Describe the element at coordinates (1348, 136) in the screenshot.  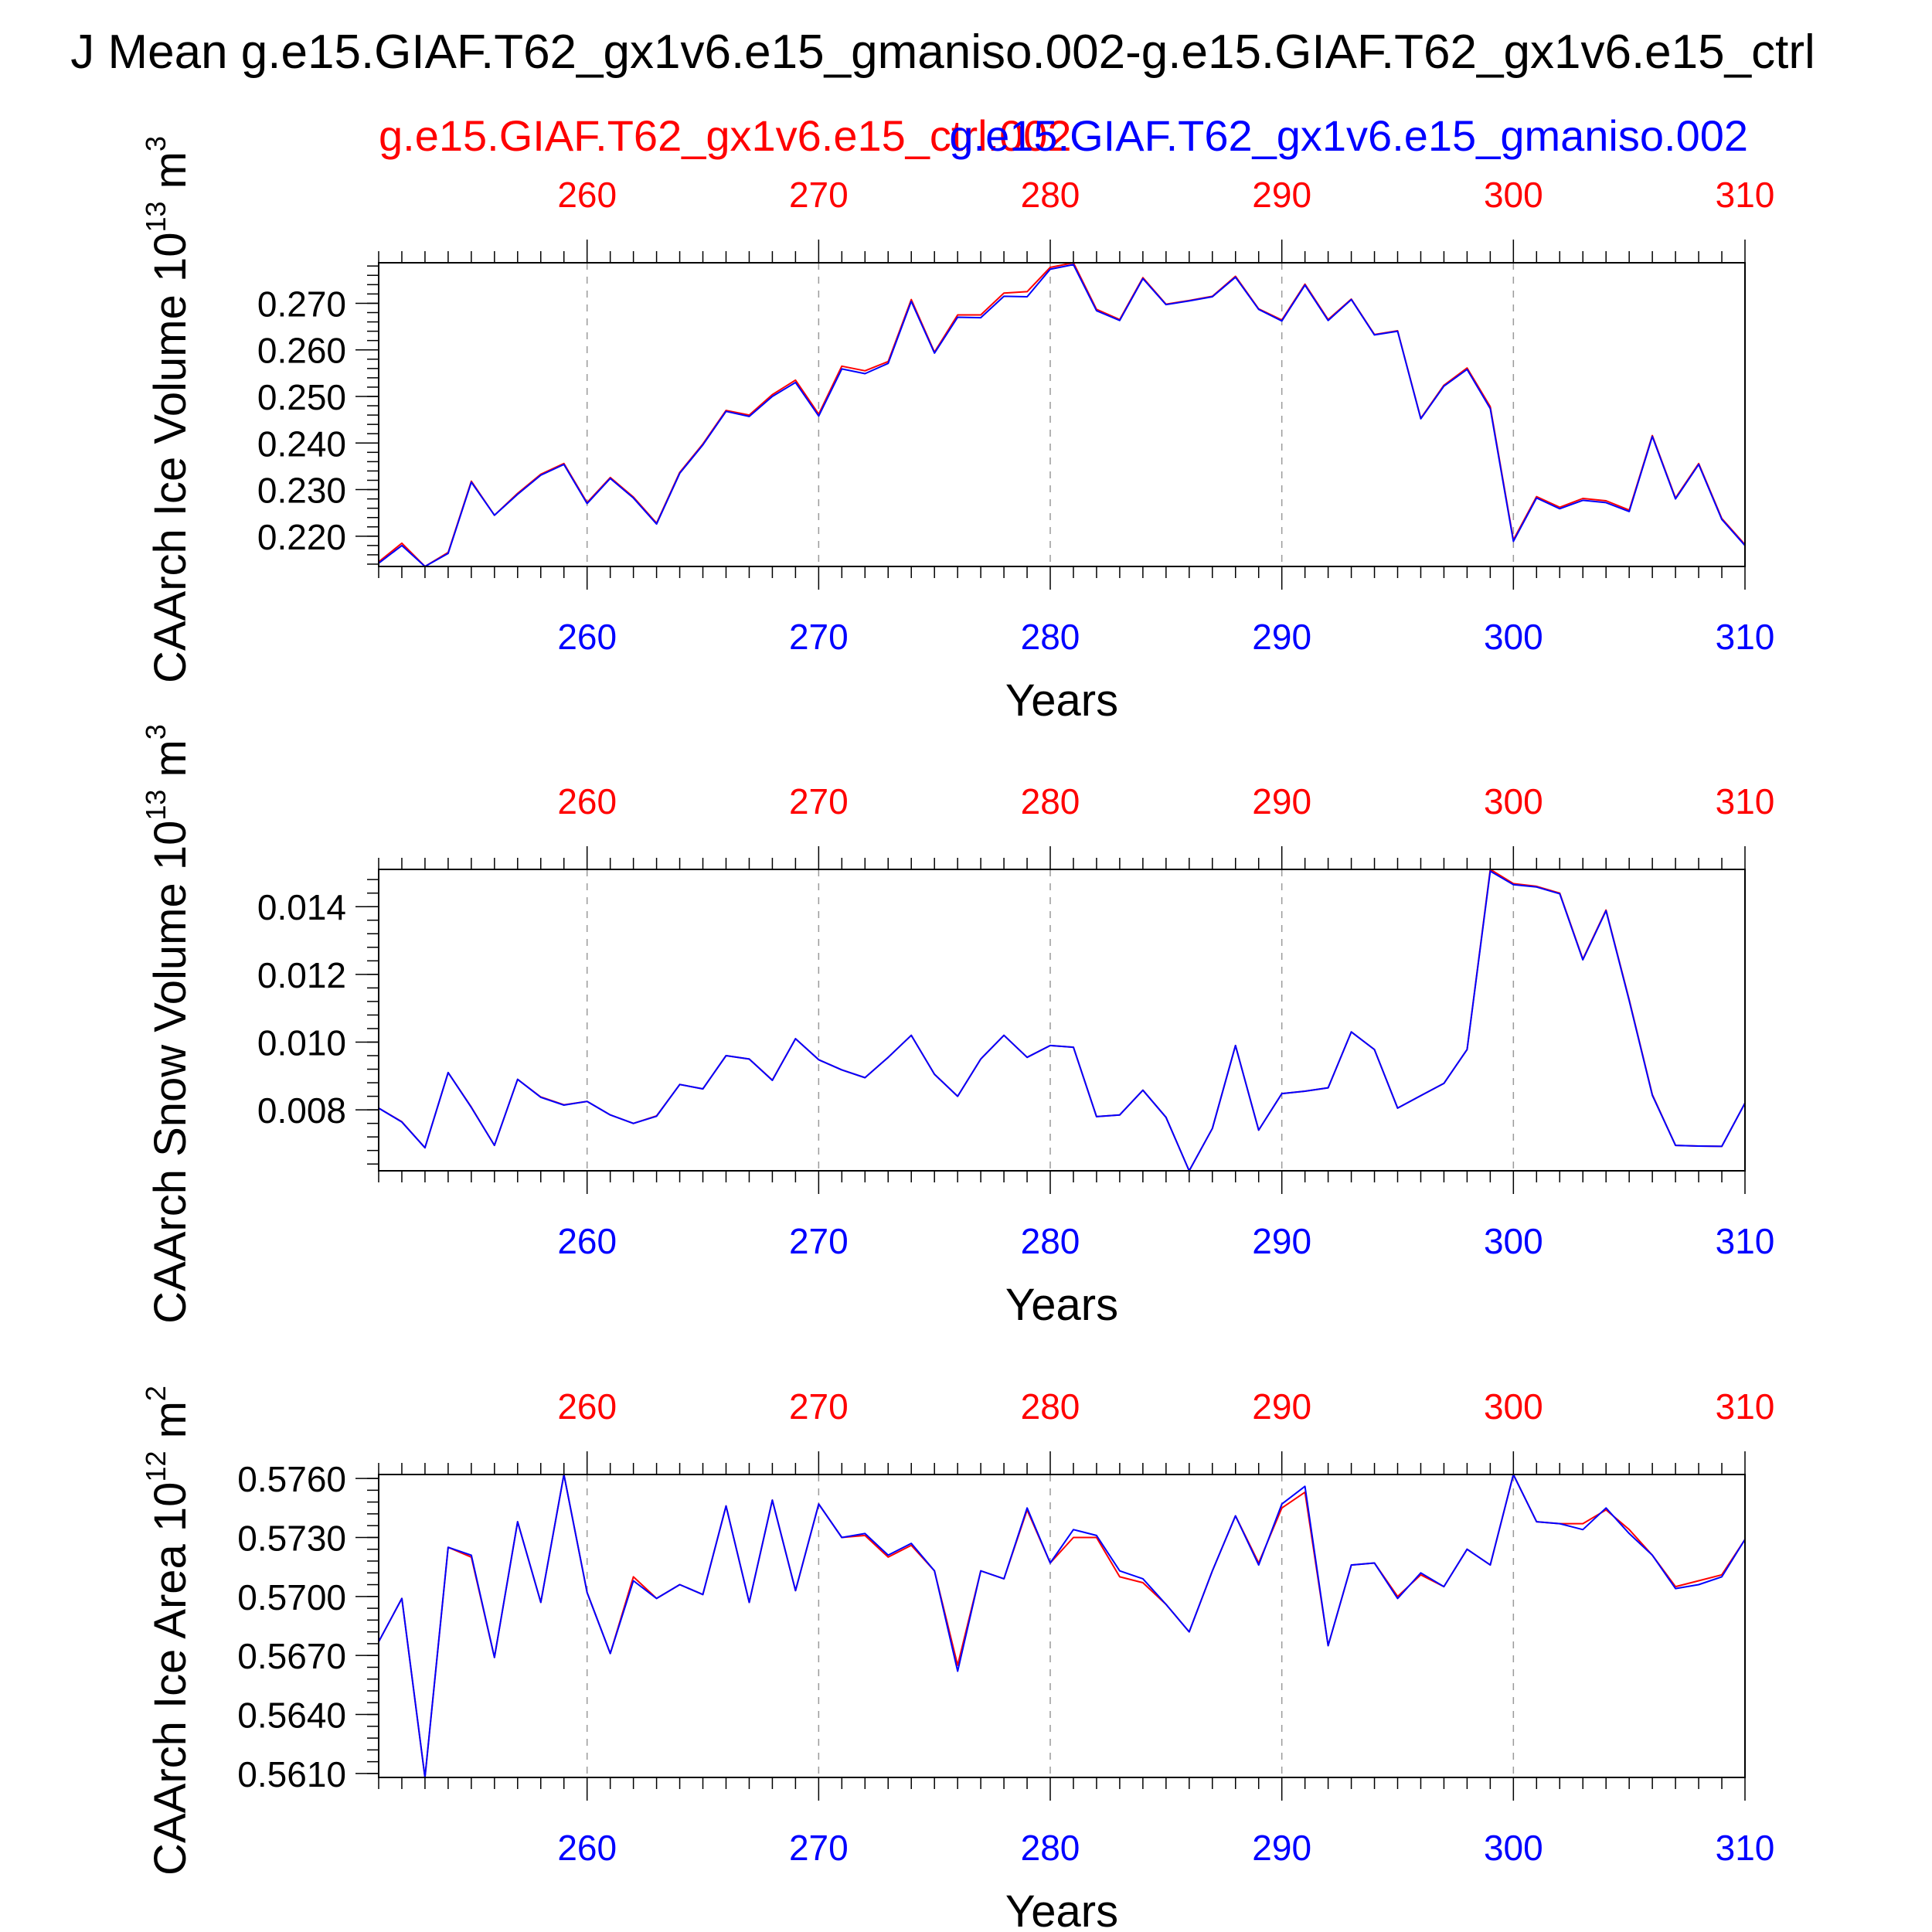
I see `legend-test-label: g.e15.GIAF.T62_gx1v6.e15_gmaniso.002` at that location.